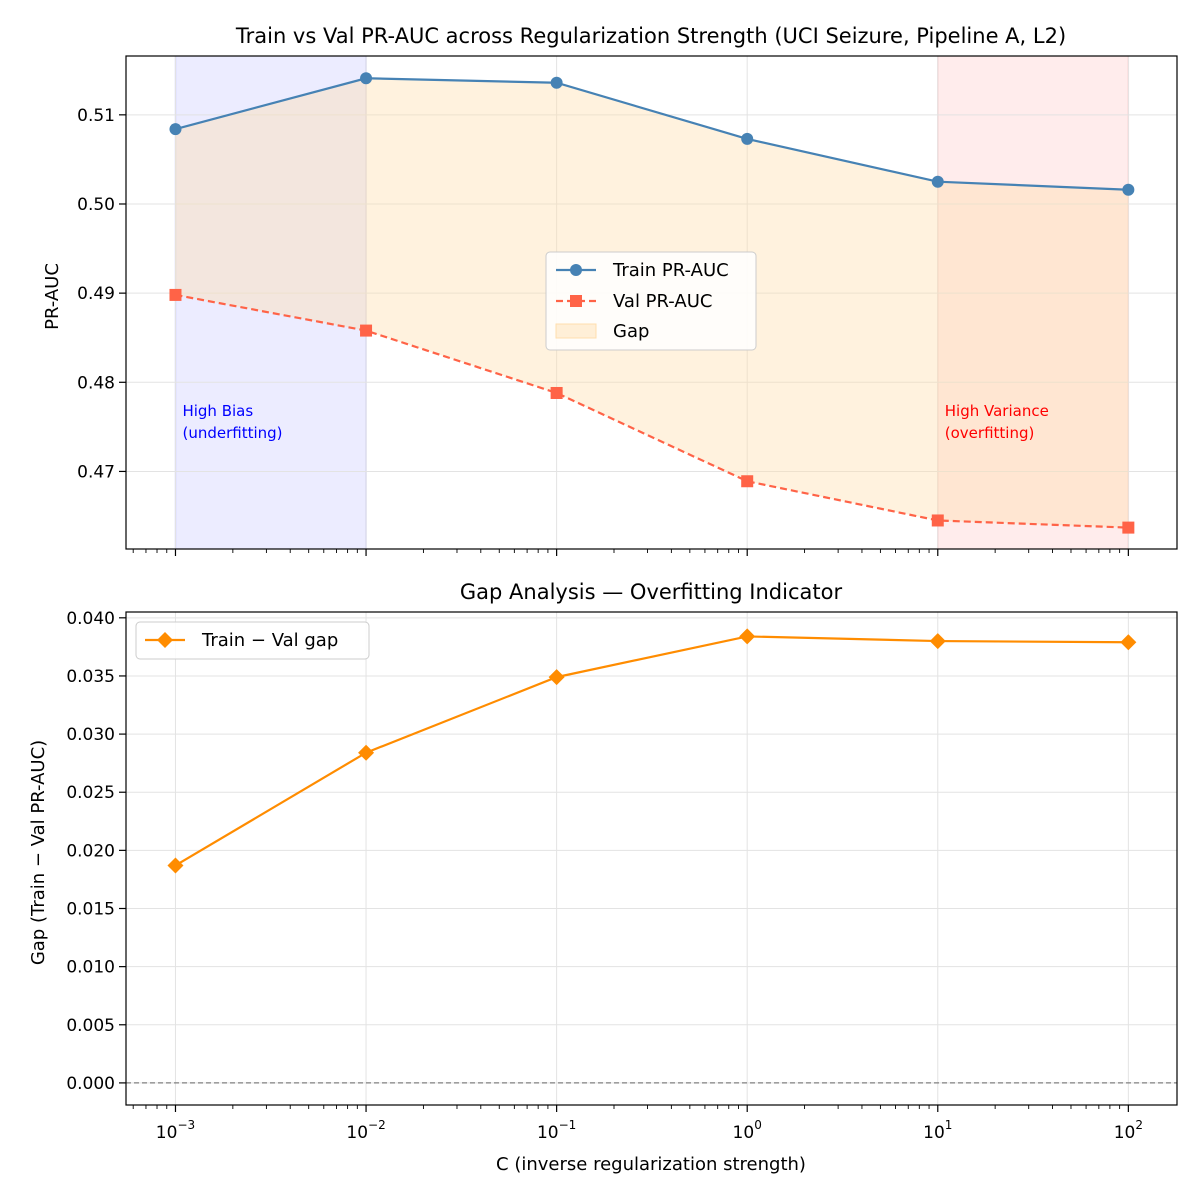  What do you see at coordinates (1128, 1130) in the screenshot?
I see `bottom-x-tick-label: 10²` at bounding box center [1128, 1130].